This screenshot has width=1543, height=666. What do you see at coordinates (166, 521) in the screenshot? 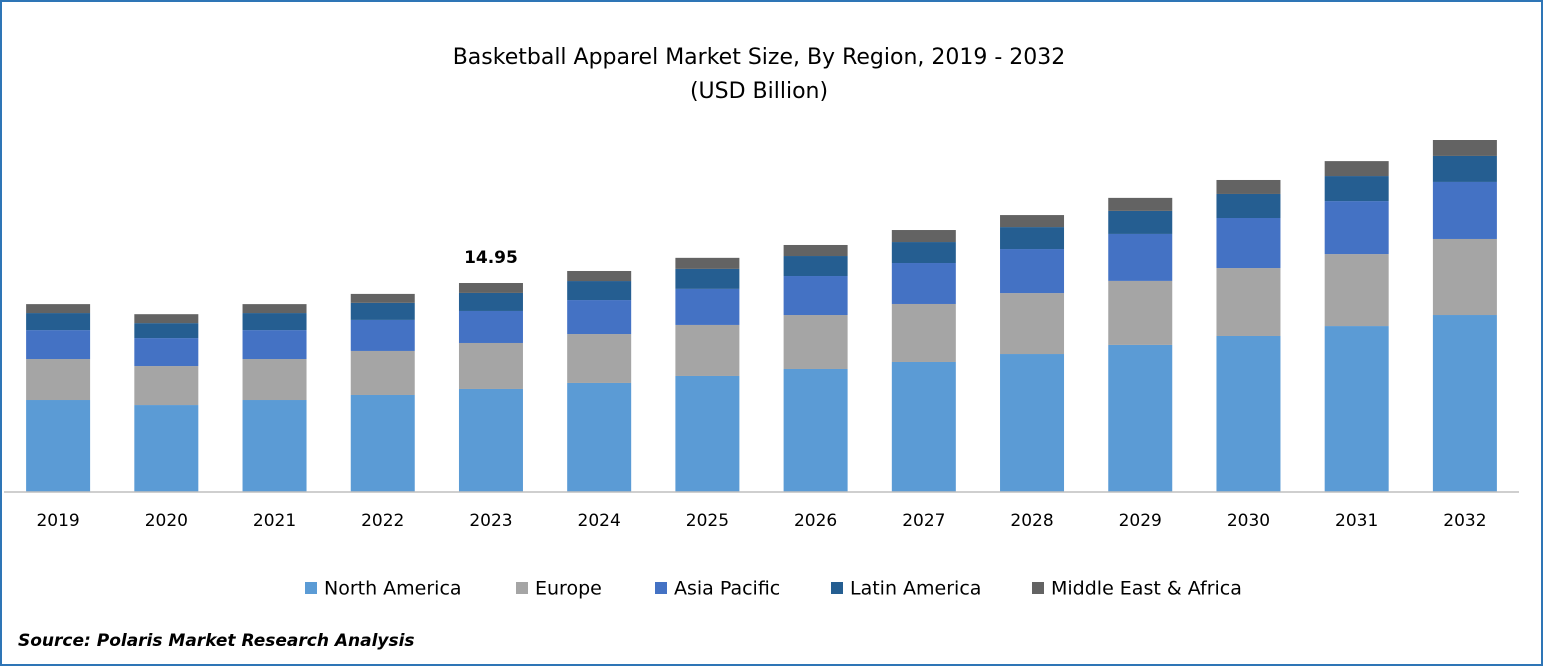
I see `x-tick-label: 2020` at bounding box center [166, 521].